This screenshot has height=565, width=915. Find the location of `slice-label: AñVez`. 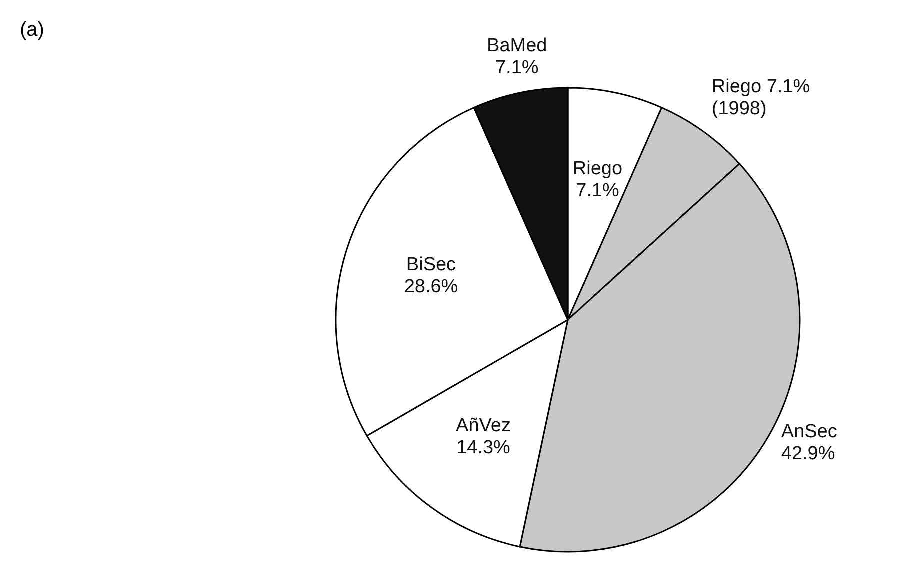

slice-label: AñVez is located at coordinates (483, 425).